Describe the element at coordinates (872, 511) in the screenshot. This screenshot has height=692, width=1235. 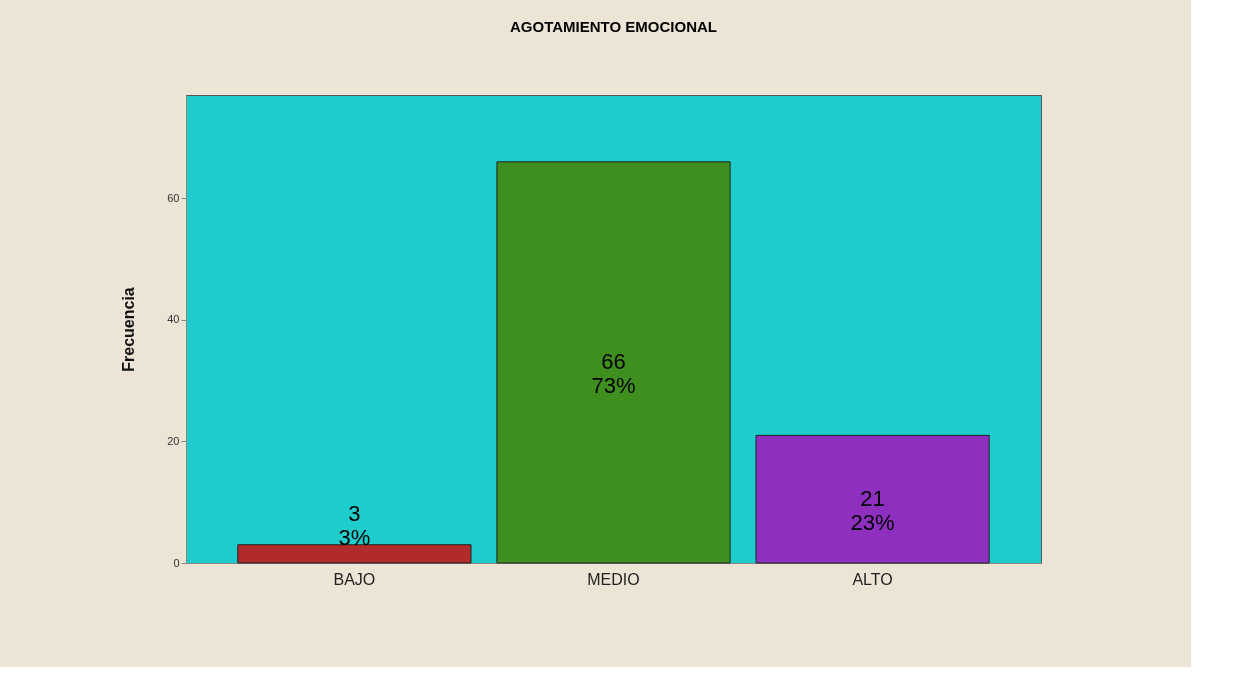
I see `data-label: 21 23%` at that location.